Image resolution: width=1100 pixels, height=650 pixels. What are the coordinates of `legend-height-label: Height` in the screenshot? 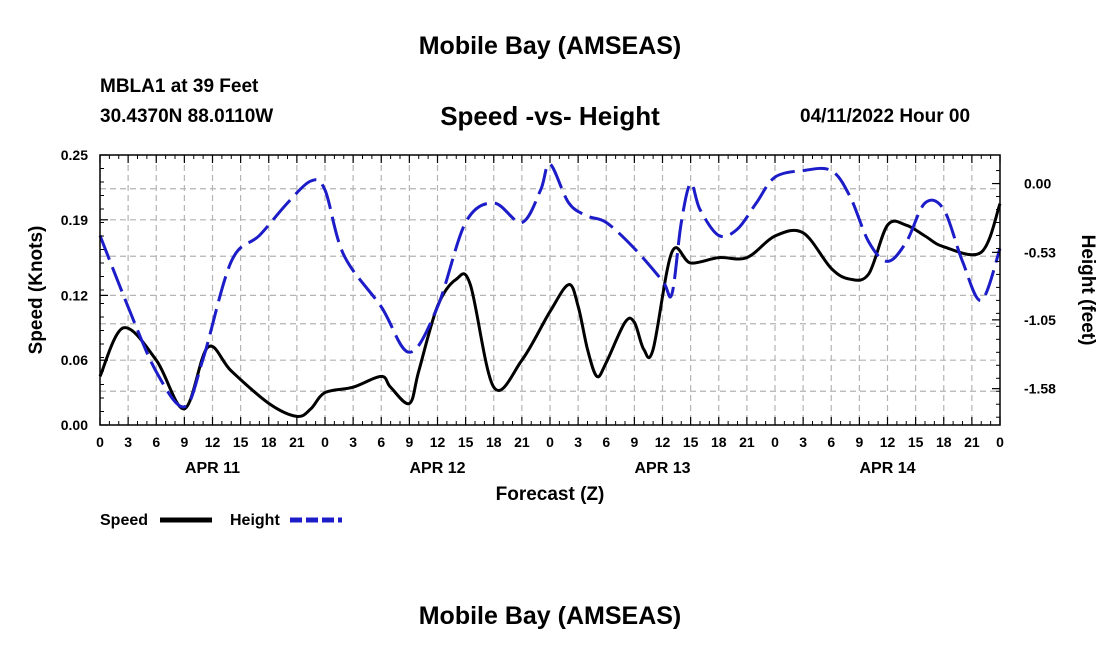 It's located at (255, 520).